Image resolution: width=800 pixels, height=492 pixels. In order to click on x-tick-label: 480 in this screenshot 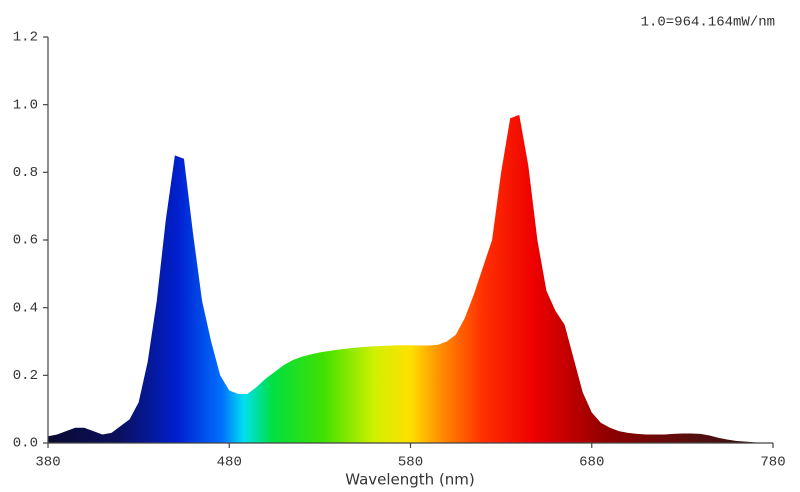, I will do `click(229, 463)`.